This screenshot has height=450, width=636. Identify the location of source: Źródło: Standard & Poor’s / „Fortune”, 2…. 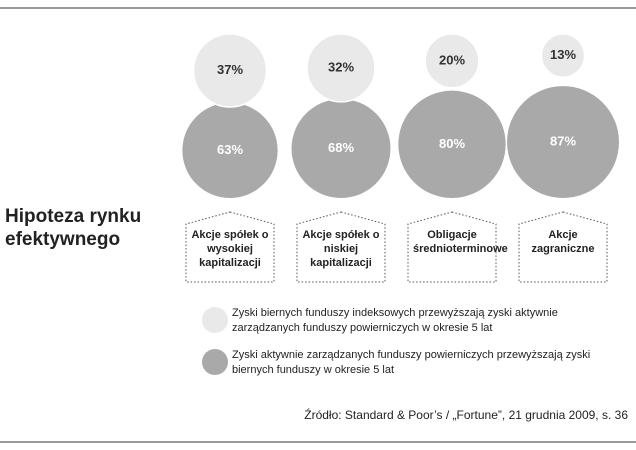
(466, 415).